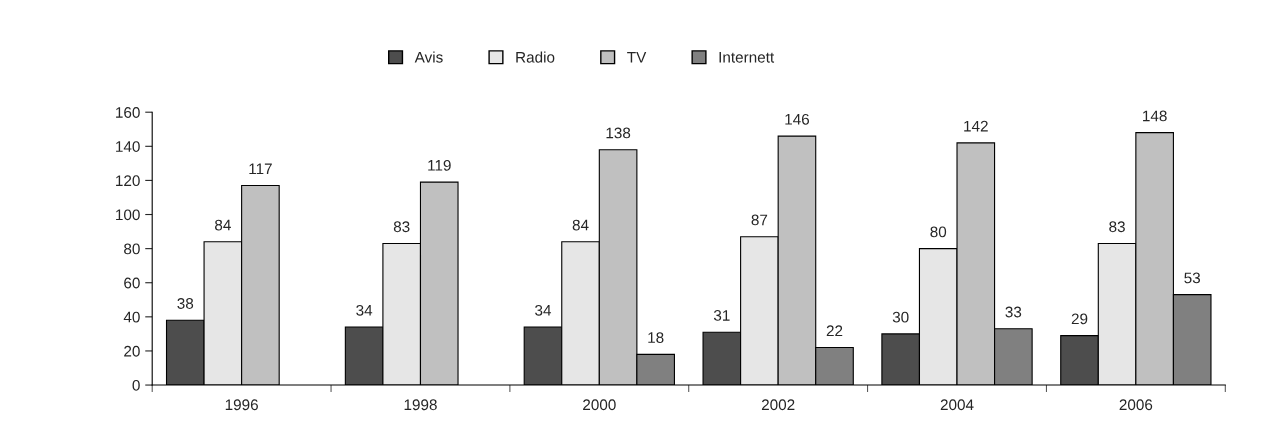 The image size is (1279, 425). Describe the element at coordinates (834, 331) in the screenshot. I see `data-label: 22` at that location.